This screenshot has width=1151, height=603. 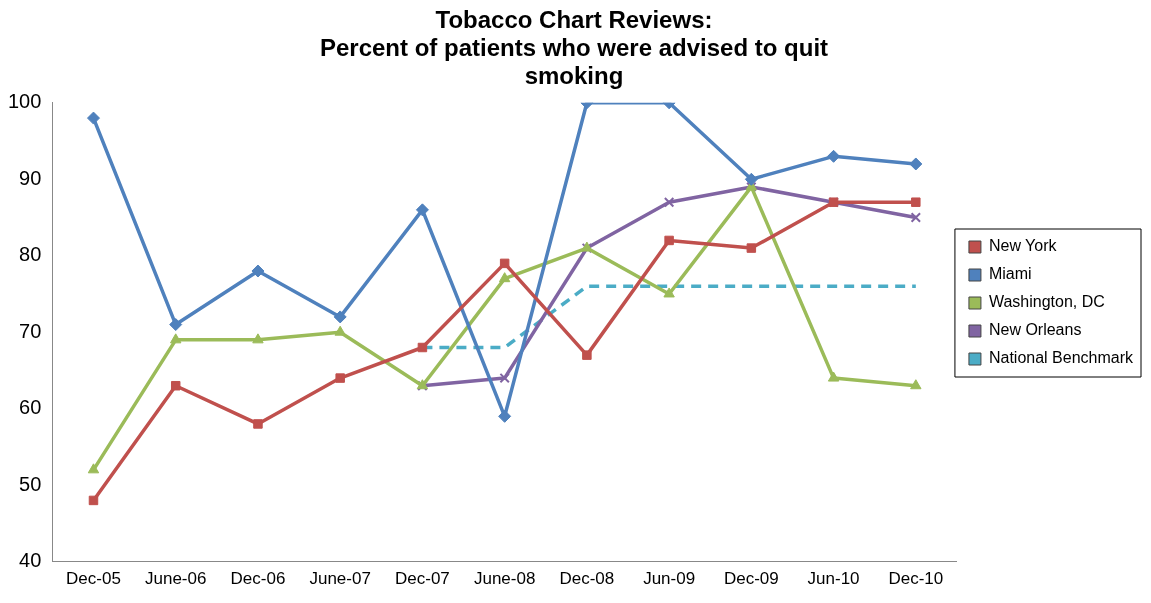 What do you see at coordinates (751, 579) in the screenshot?
I see `x-tick-label: Dec-09` at bounding box center [751, 579].